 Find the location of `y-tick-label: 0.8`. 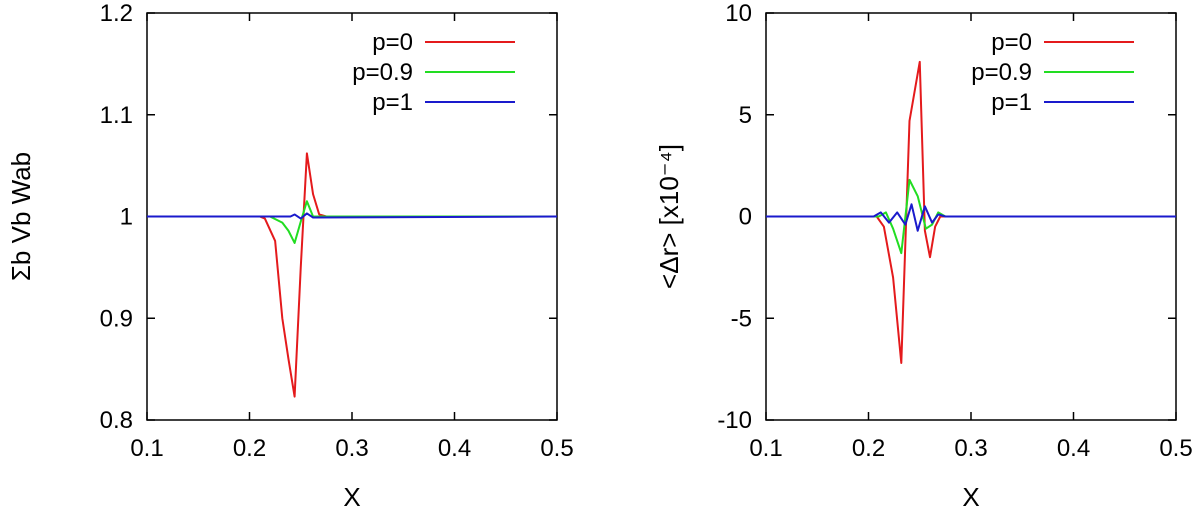

y-tick-label: 0.8 is located at coordinates (116, 420).